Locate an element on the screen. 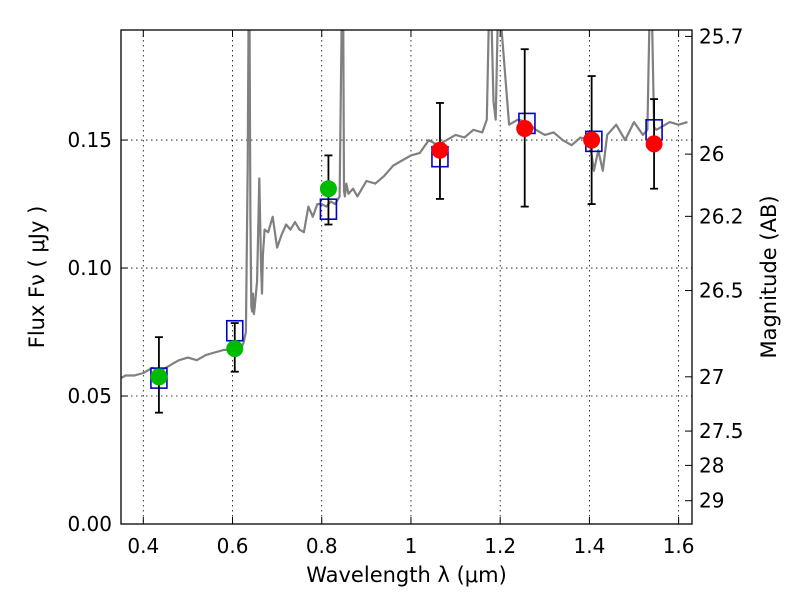 This screenshot has width=800, height=600. y-tick-label: 0.00 is located at coordinates (89, 524).